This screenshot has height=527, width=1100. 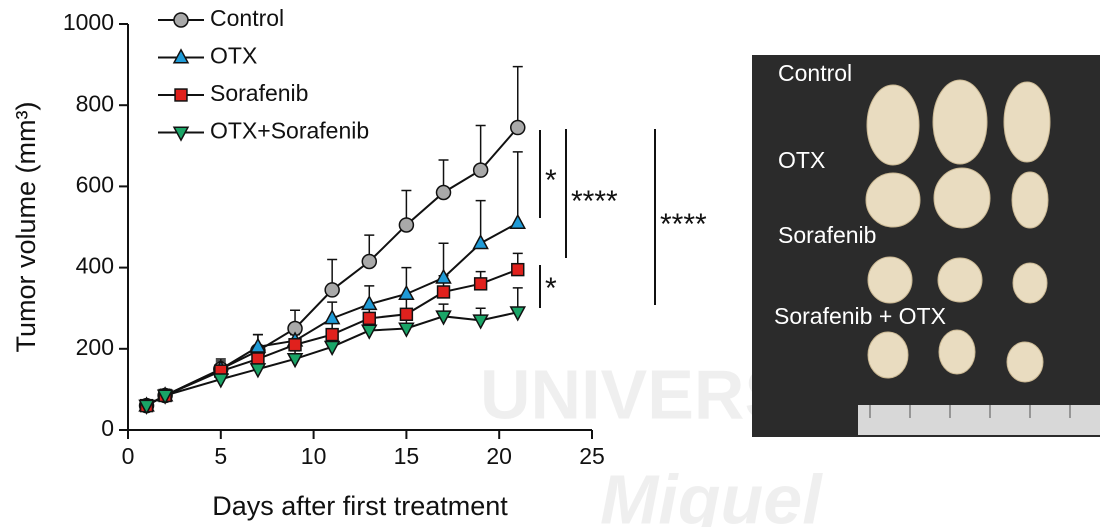 I want to click on y-tick-label: 600, so click(x=95, y=184).